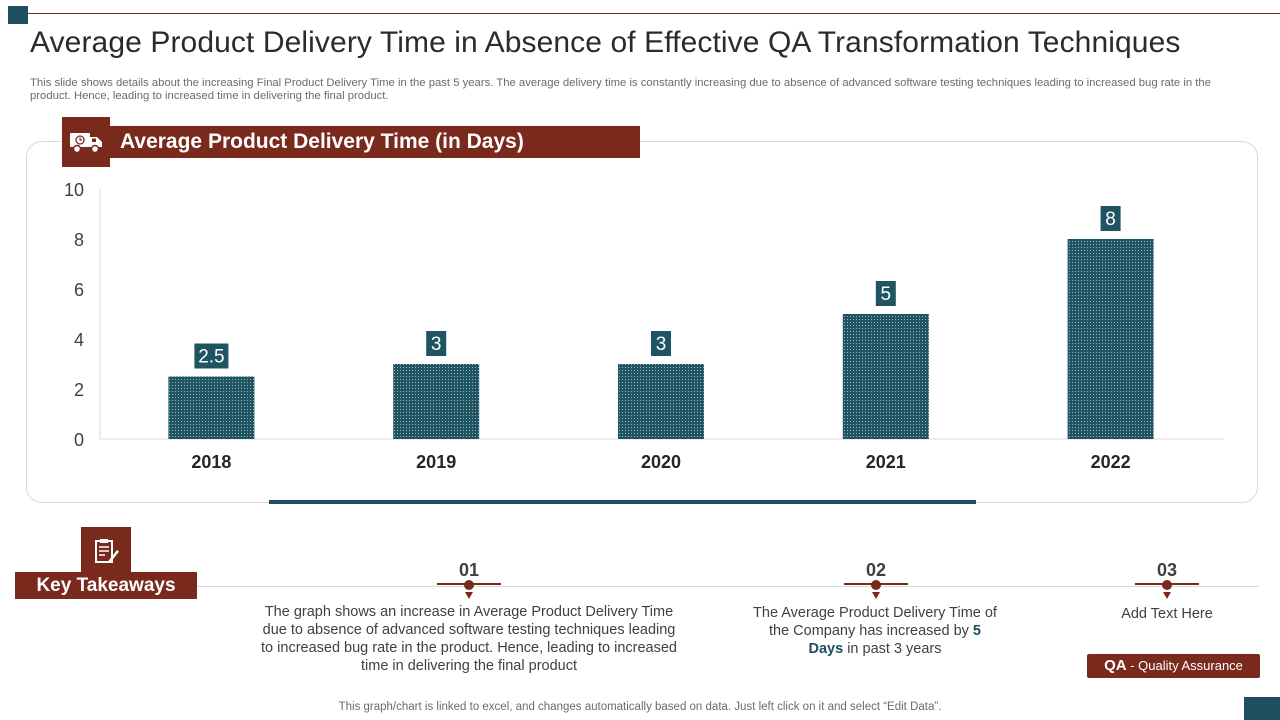 The image size is (1280, 720). I want to click on x-tick-label: 2021, so click(886, 462).